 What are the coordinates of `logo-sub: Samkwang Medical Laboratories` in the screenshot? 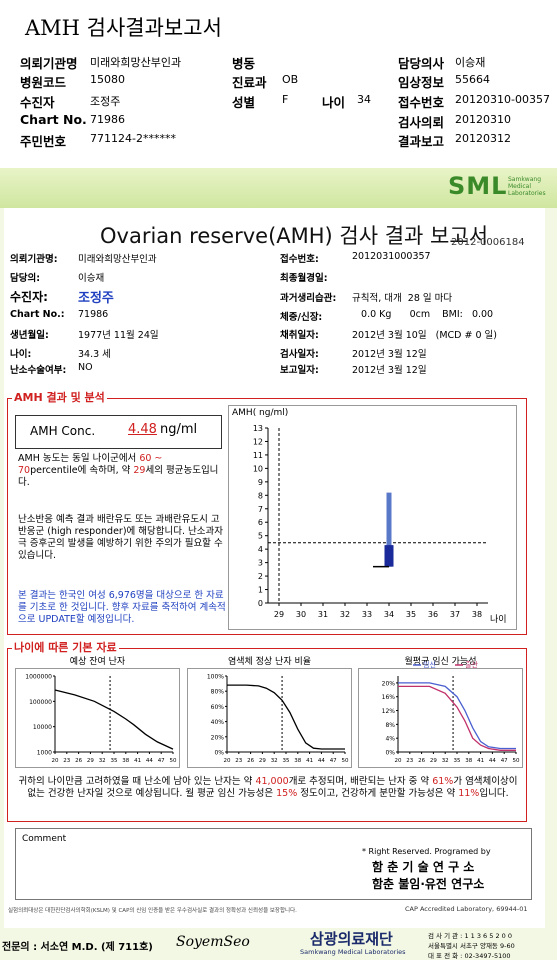 It's located at (527, 186).